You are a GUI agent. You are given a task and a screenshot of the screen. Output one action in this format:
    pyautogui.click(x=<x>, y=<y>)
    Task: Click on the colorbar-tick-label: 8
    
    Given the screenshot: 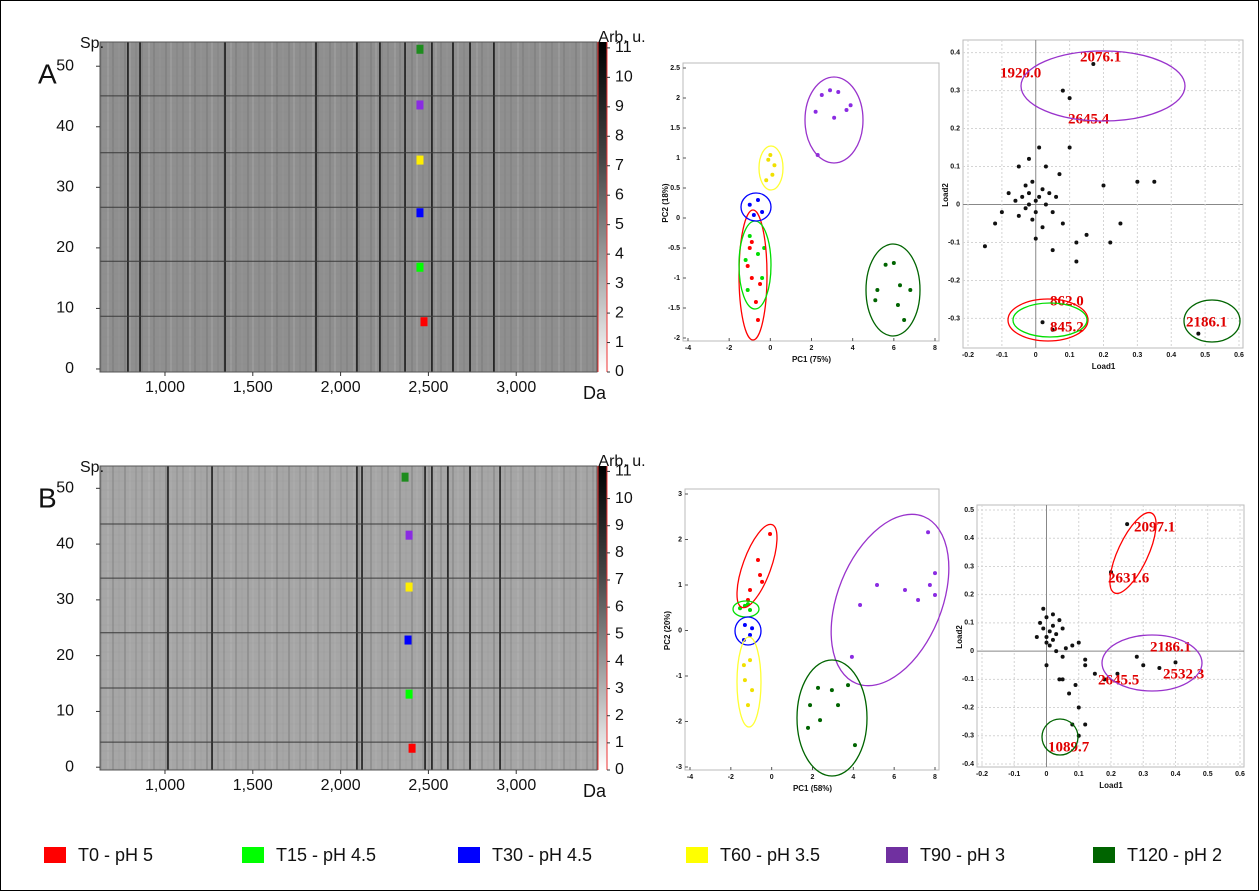 What is the action you would take?
    pyautogui.click(x=619, y=552)
    